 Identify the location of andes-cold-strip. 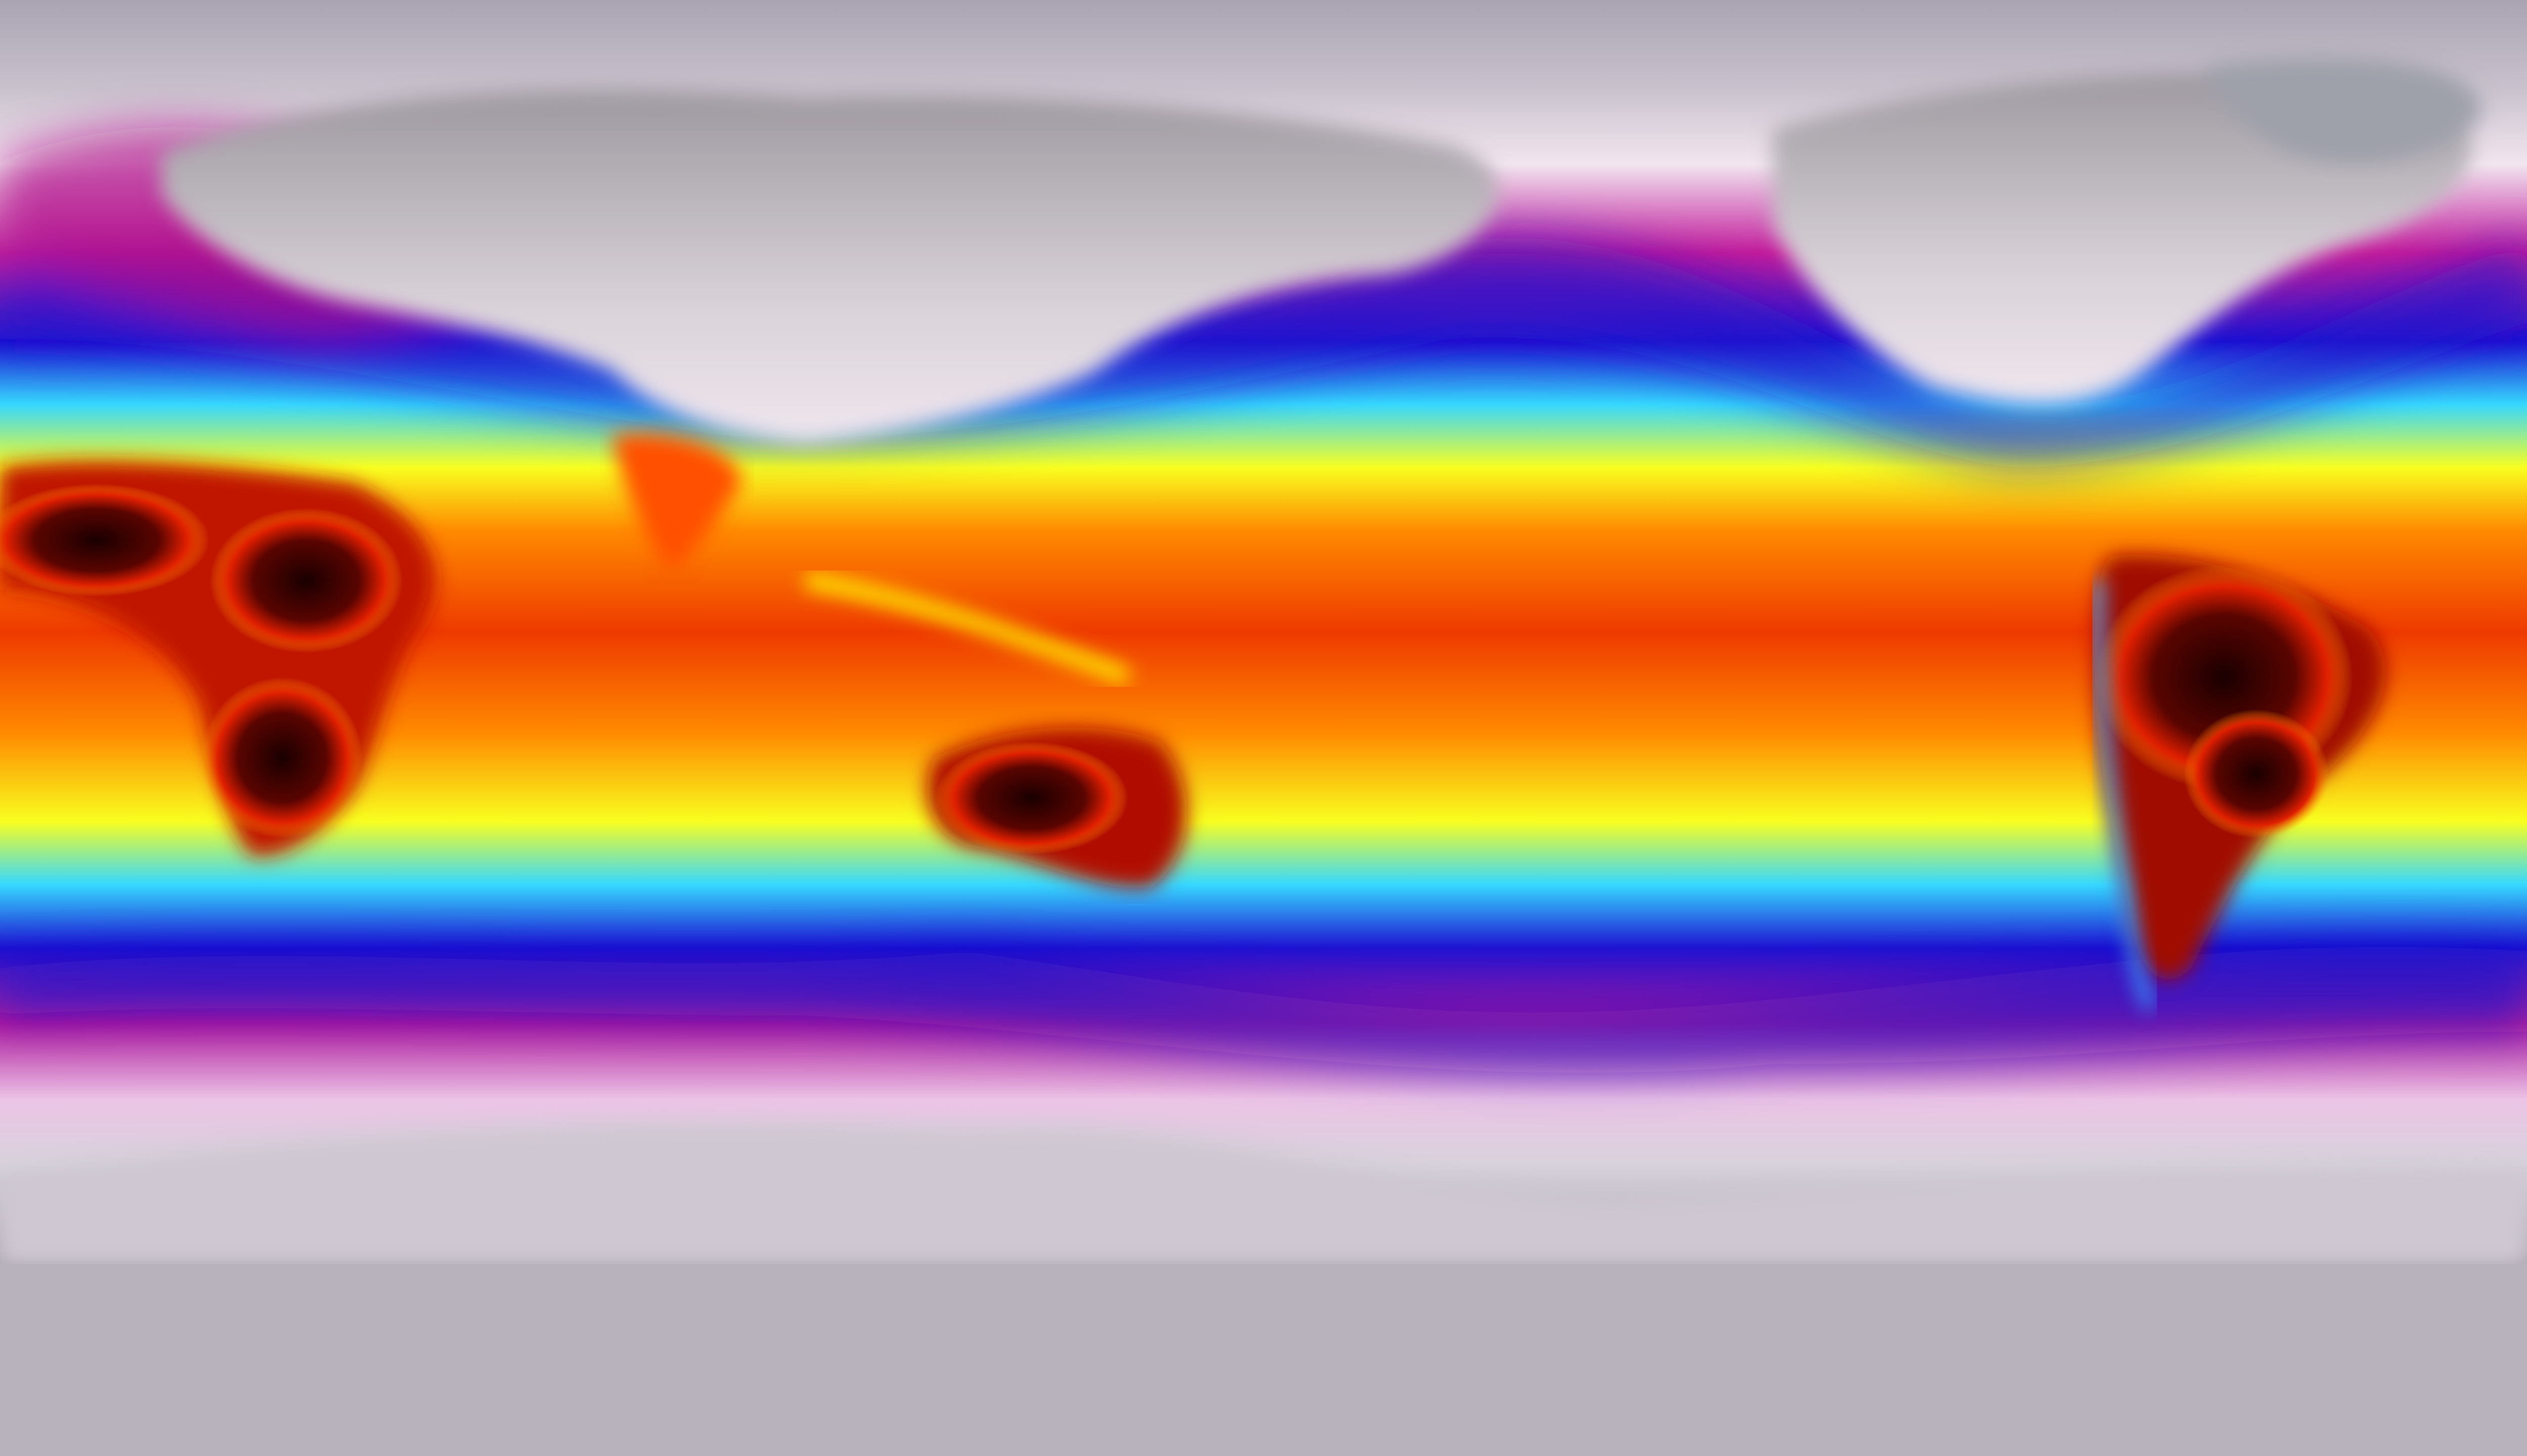
(2124, 796).